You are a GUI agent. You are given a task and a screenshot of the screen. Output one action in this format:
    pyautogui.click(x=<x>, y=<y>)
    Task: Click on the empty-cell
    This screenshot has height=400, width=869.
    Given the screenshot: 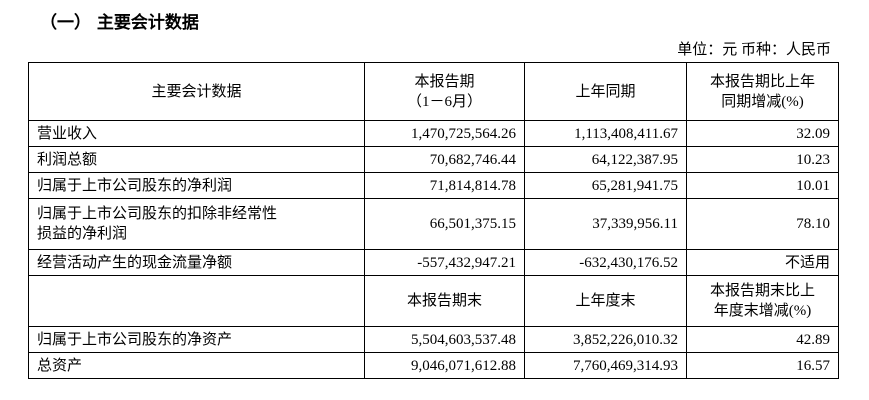 What is the action you would take?
    pyautogui.click(x=196, y=301)
    